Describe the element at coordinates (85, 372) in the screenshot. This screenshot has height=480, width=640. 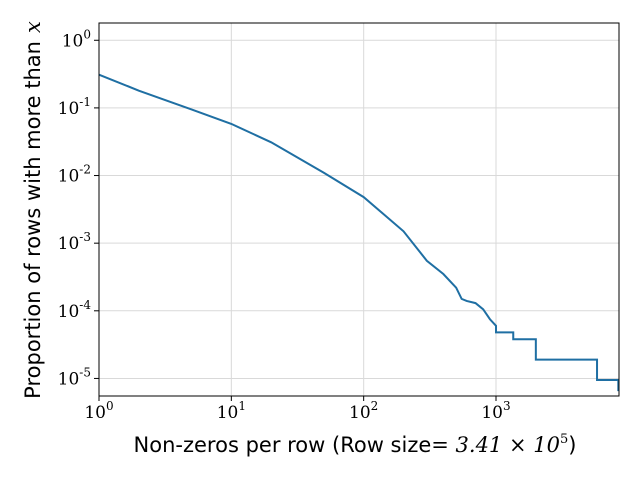
I see `y-tick-exponent: -5` at that location.